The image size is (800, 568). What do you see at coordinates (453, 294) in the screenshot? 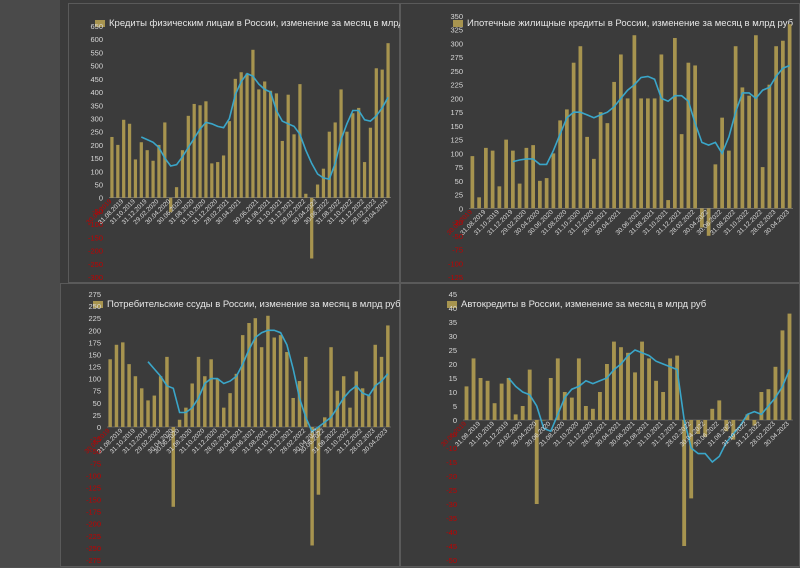
I see `y-tick-label: 45` at bounding box center [453, 294].